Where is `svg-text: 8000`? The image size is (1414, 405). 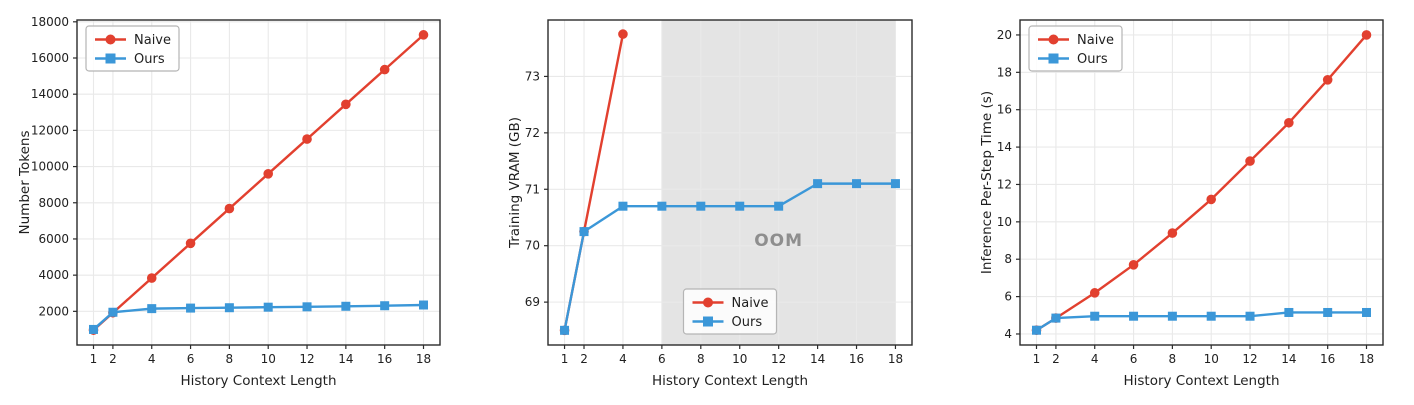
svg-text: 8000 is located at coordinates (53, 203).